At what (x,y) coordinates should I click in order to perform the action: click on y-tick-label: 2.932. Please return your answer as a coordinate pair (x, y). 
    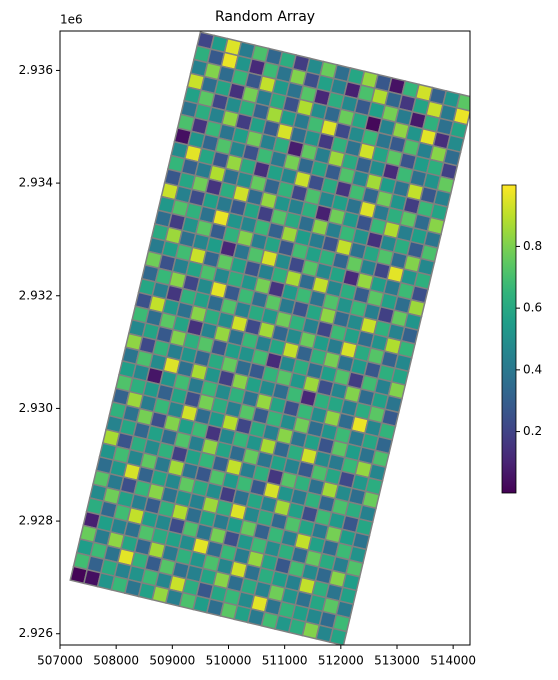
    Looking at the image, I should click on (36, 295).